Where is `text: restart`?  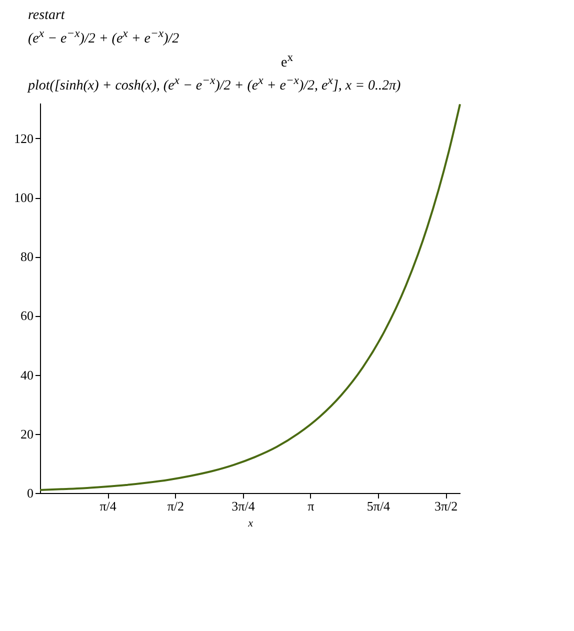 text: restart is located at coordinates (47, 16).